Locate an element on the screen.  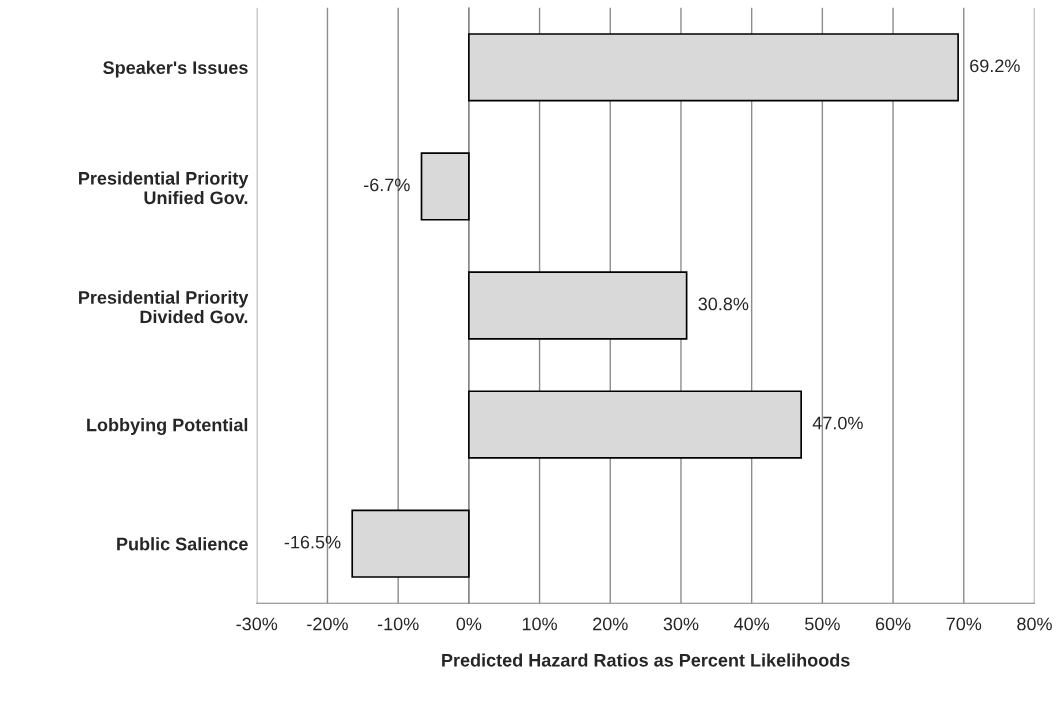
data-label: -6.7% is located at coordinates (387, 185).